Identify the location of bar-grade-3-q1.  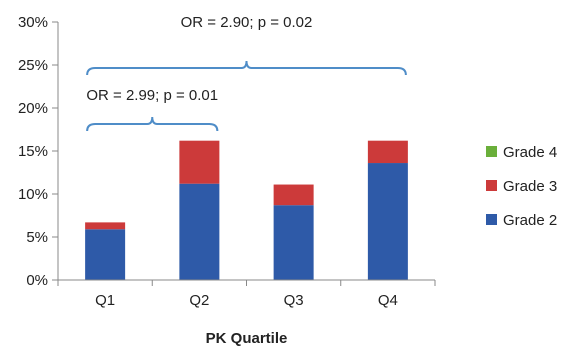
(105, 226).